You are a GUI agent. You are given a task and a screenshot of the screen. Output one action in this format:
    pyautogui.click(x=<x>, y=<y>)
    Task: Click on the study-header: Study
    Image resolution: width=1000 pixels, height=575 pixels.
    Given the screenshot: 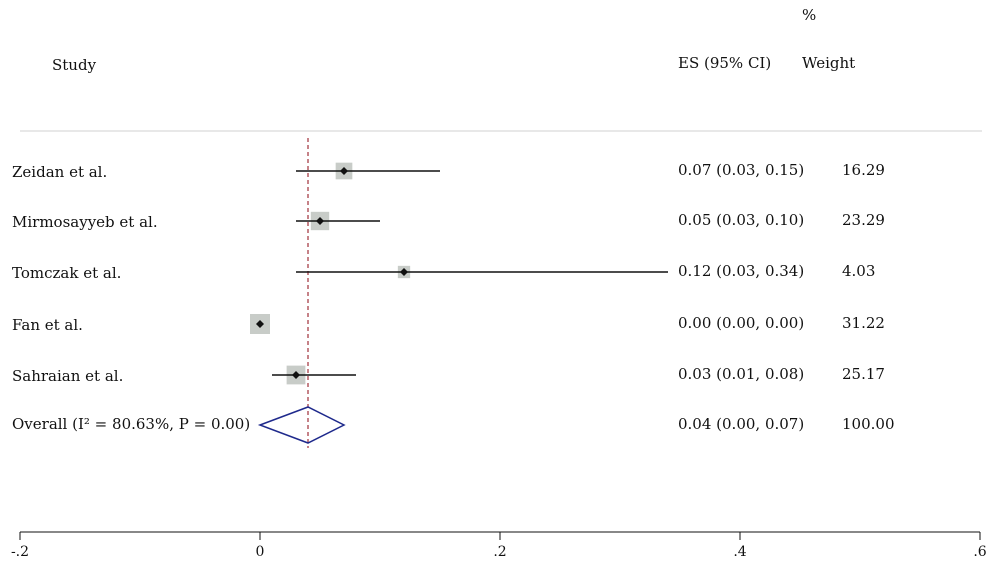 What is the action you would take?
    pyautogui.click(x=74, y=65)
    